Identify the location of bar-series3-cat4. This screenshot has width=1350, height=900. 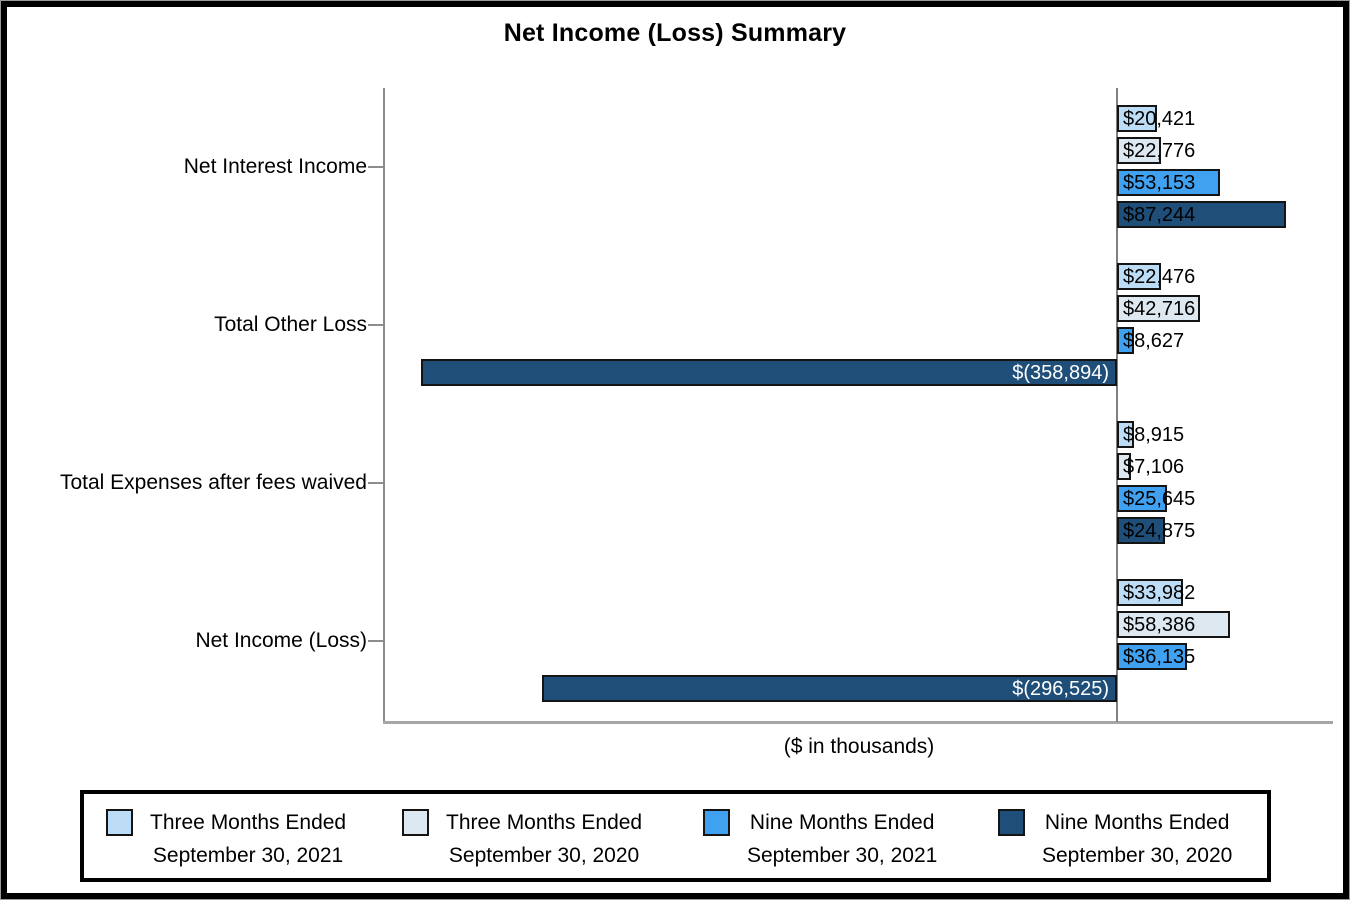
(1152, 656).